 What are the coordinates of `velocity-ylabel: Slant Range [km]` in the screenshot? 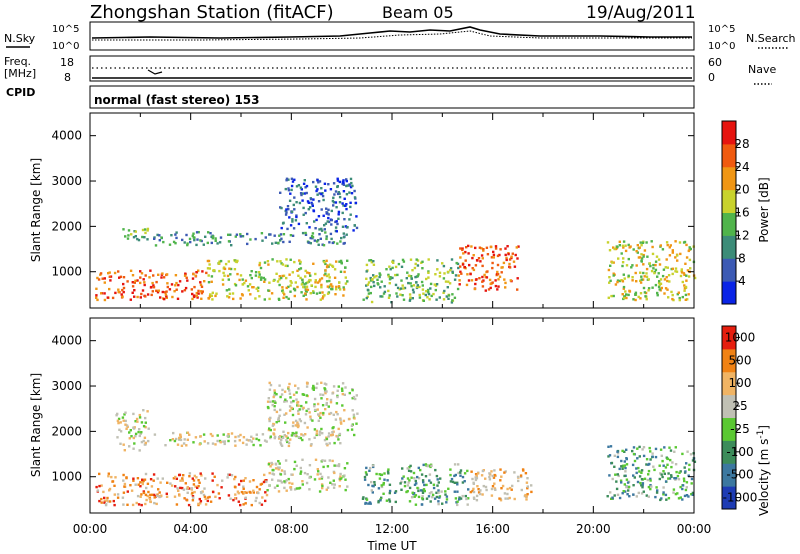 It's located at (36, 425).